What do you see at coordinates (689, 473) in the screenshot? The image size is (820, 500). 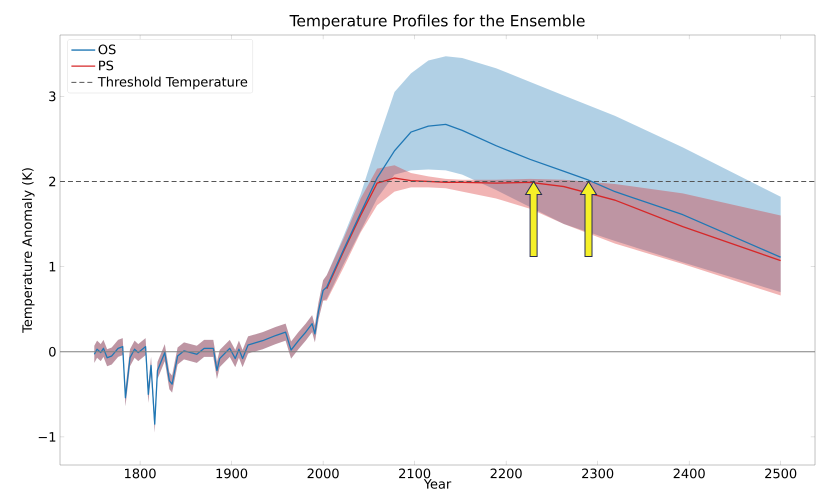 I see `x-tick-label: 2400` at bounding box center [689, 473].